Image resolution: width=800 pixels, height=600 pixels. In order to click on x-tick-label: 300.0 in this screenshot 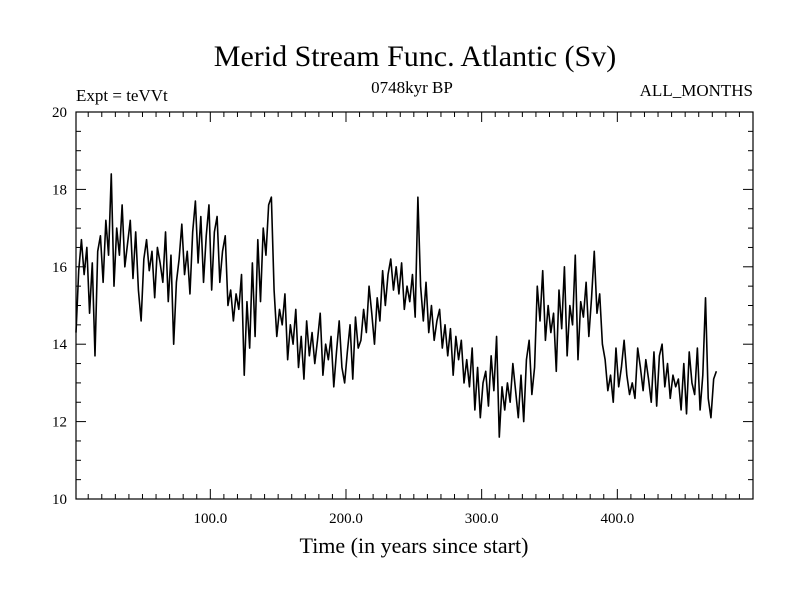, I will do `click(482, 519)`.